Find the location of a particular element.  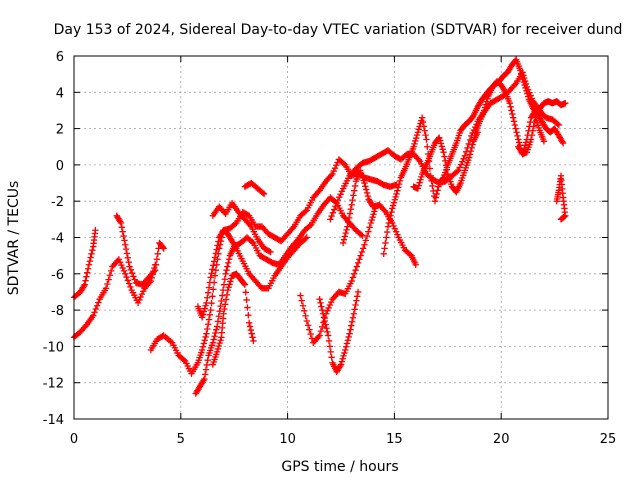

y-tick-label: 0 is located at coordinates (60, 166).